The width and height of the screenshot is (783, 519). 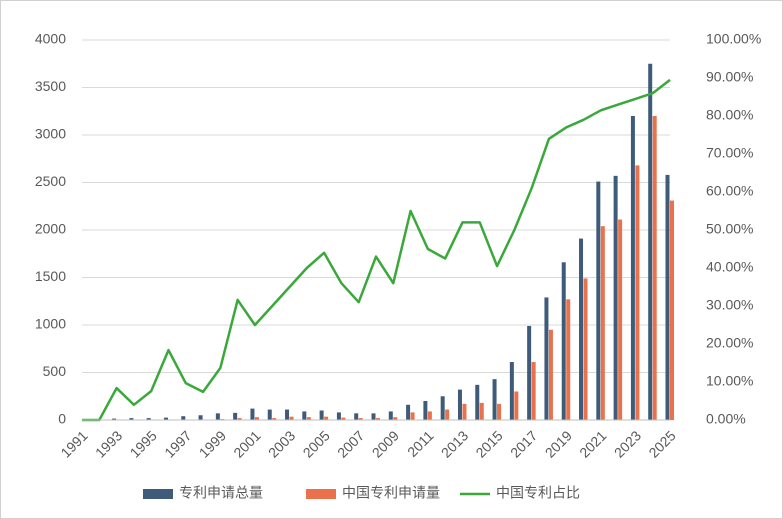 I want to click on y-tick-label: 1000, so click(x=50, y=324).